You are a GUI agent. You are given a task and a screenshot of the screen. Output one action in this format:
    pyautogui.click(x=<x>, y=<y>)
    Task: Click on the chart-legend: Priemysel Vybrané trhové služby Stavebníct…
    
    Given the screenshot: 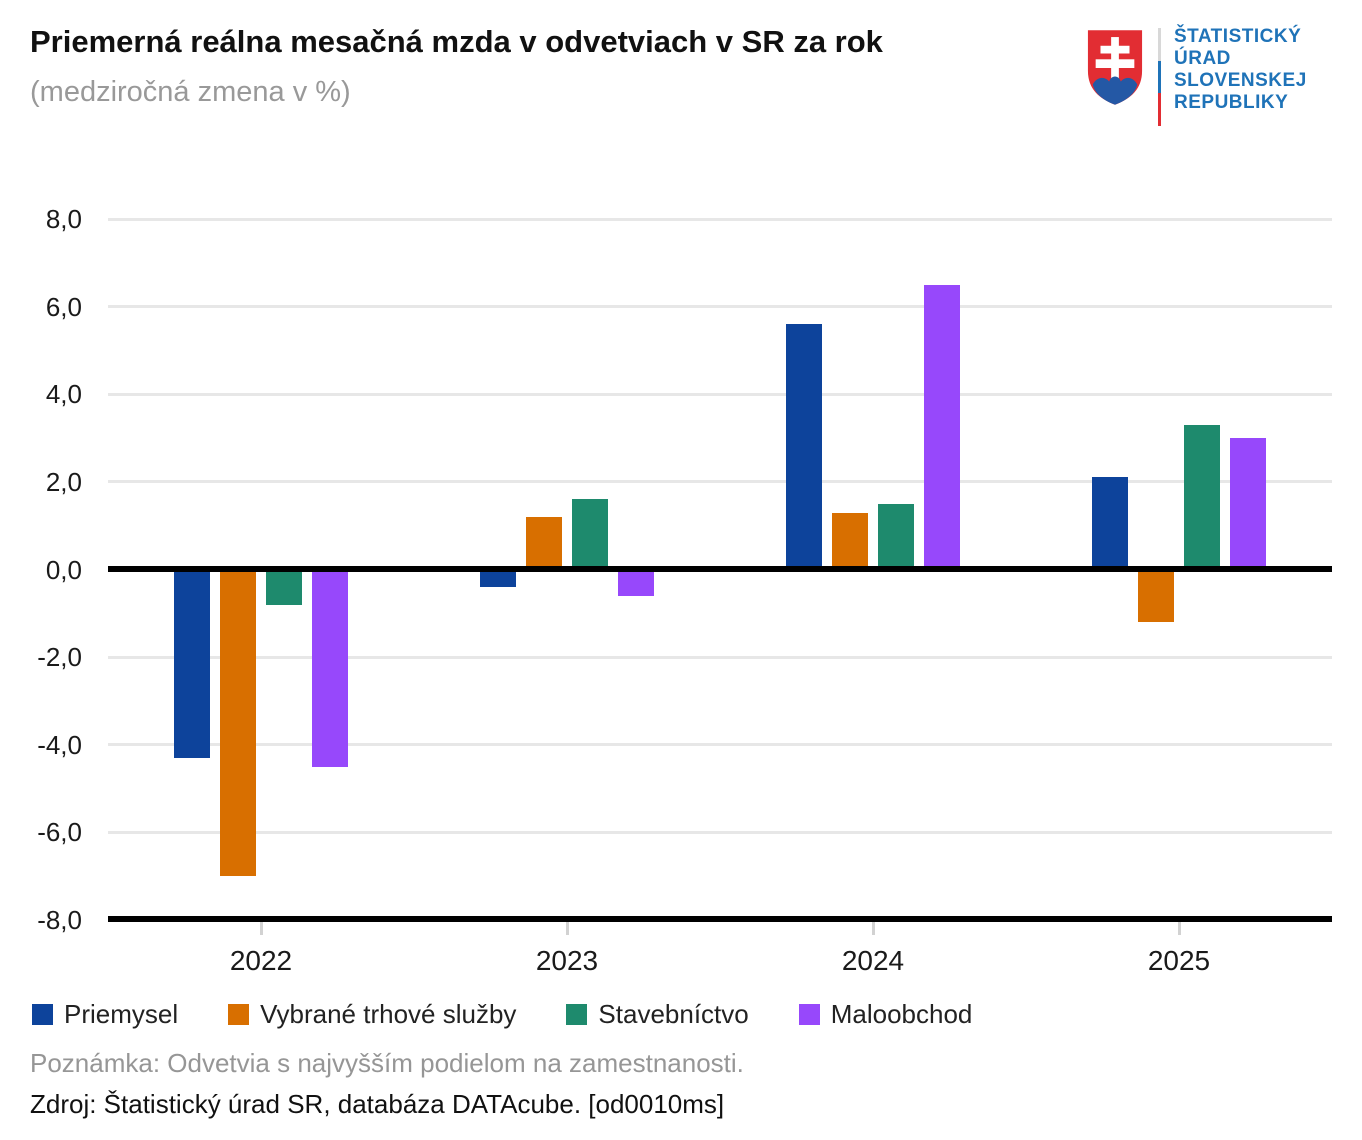 What is the action you would take?
    pyautogui.click(x=502, y=1014)
    